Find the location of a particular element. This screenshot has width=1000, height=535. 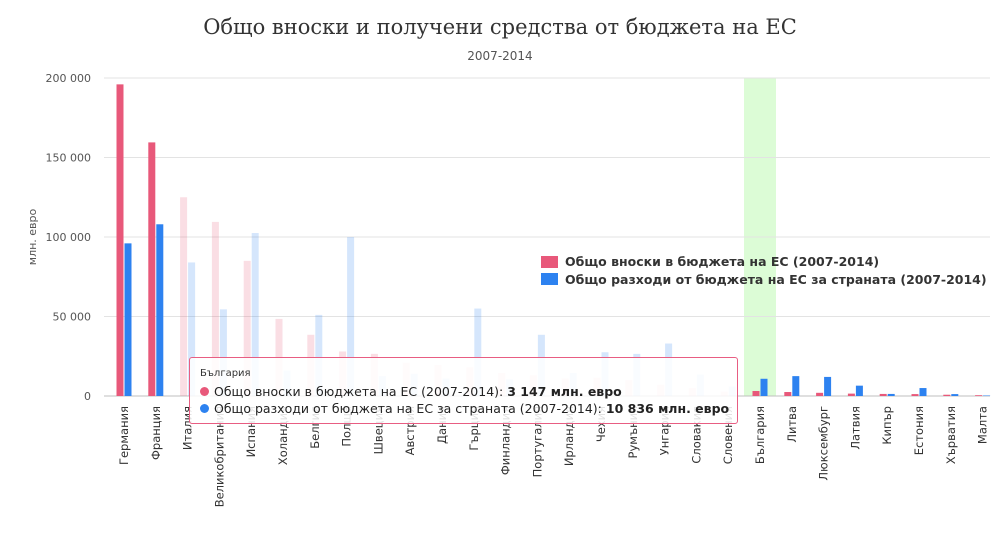

x-tick-label: Малта is located at coordinates (983, 425).